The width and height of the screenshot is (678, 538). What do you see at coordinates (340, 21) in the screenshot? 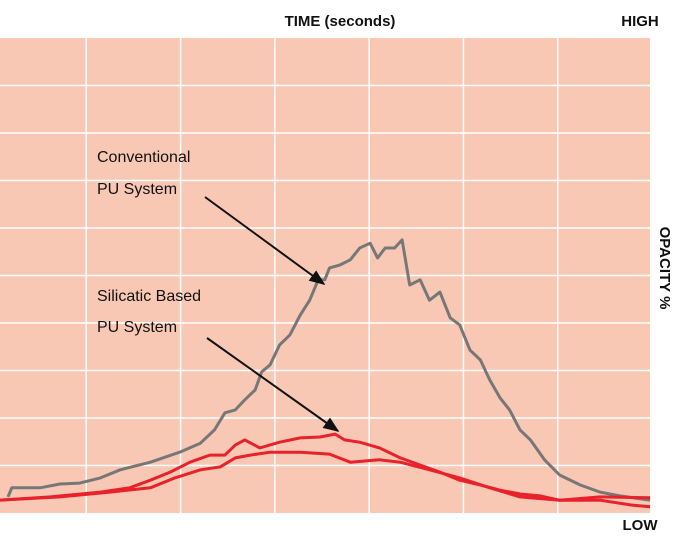
I see `x-axis-label: TIME (seconds)` at bounding box center [340, 21].